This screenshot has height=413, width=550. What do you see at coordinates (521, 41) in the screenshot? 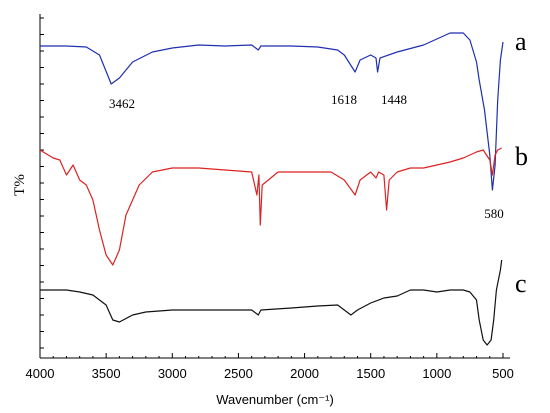
I see `series-label-a: a` at bounding box center [521, 41].